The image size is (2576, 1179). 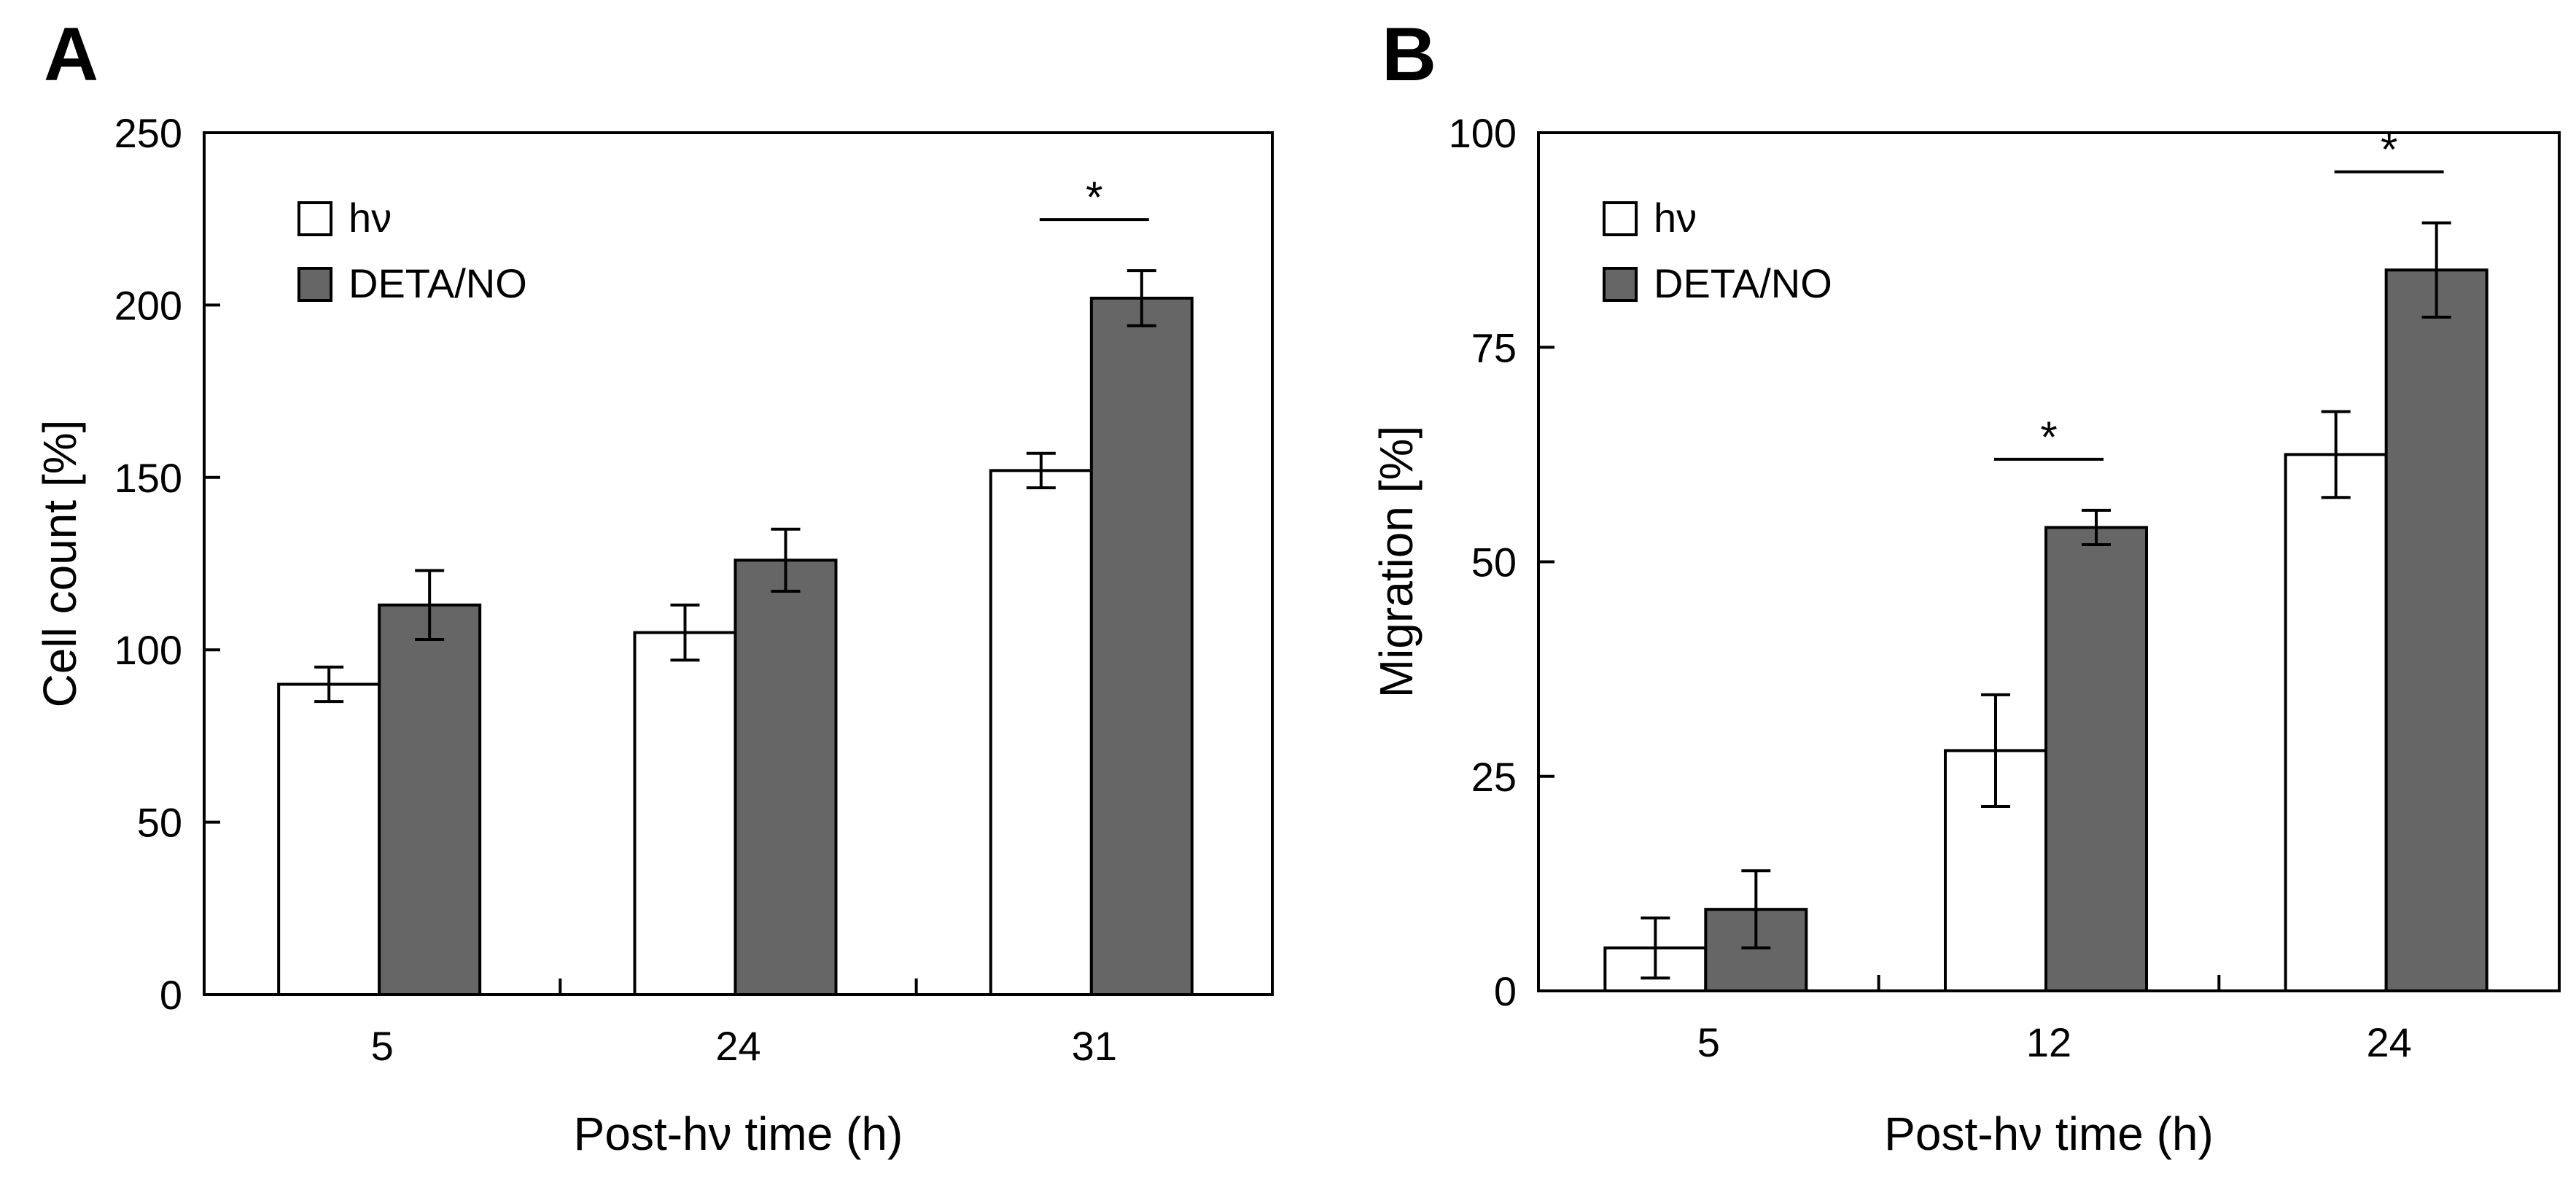 I want to click on panel-label: B, so click(x=1409, y=55).